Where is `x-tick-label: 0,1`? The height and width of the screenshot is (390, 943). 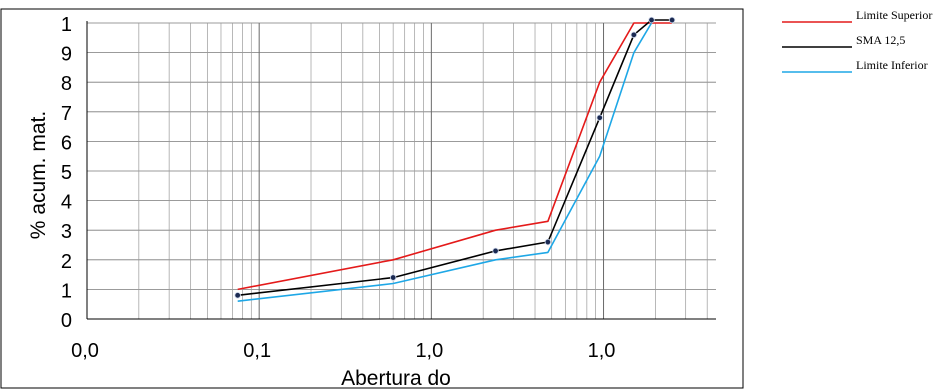 x-tick-label: 0,1 is located at coordinates (257, 351).